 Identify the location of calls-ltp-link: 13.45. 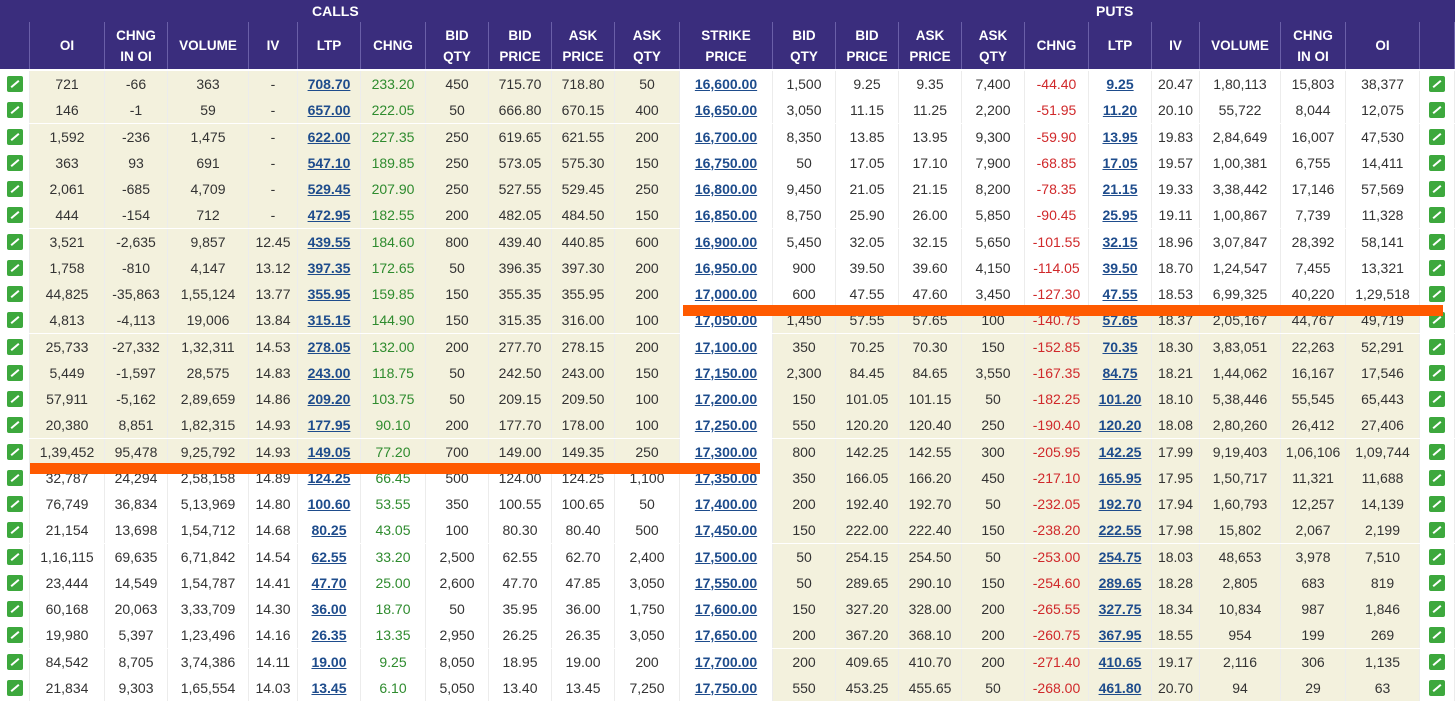
(329, 687).